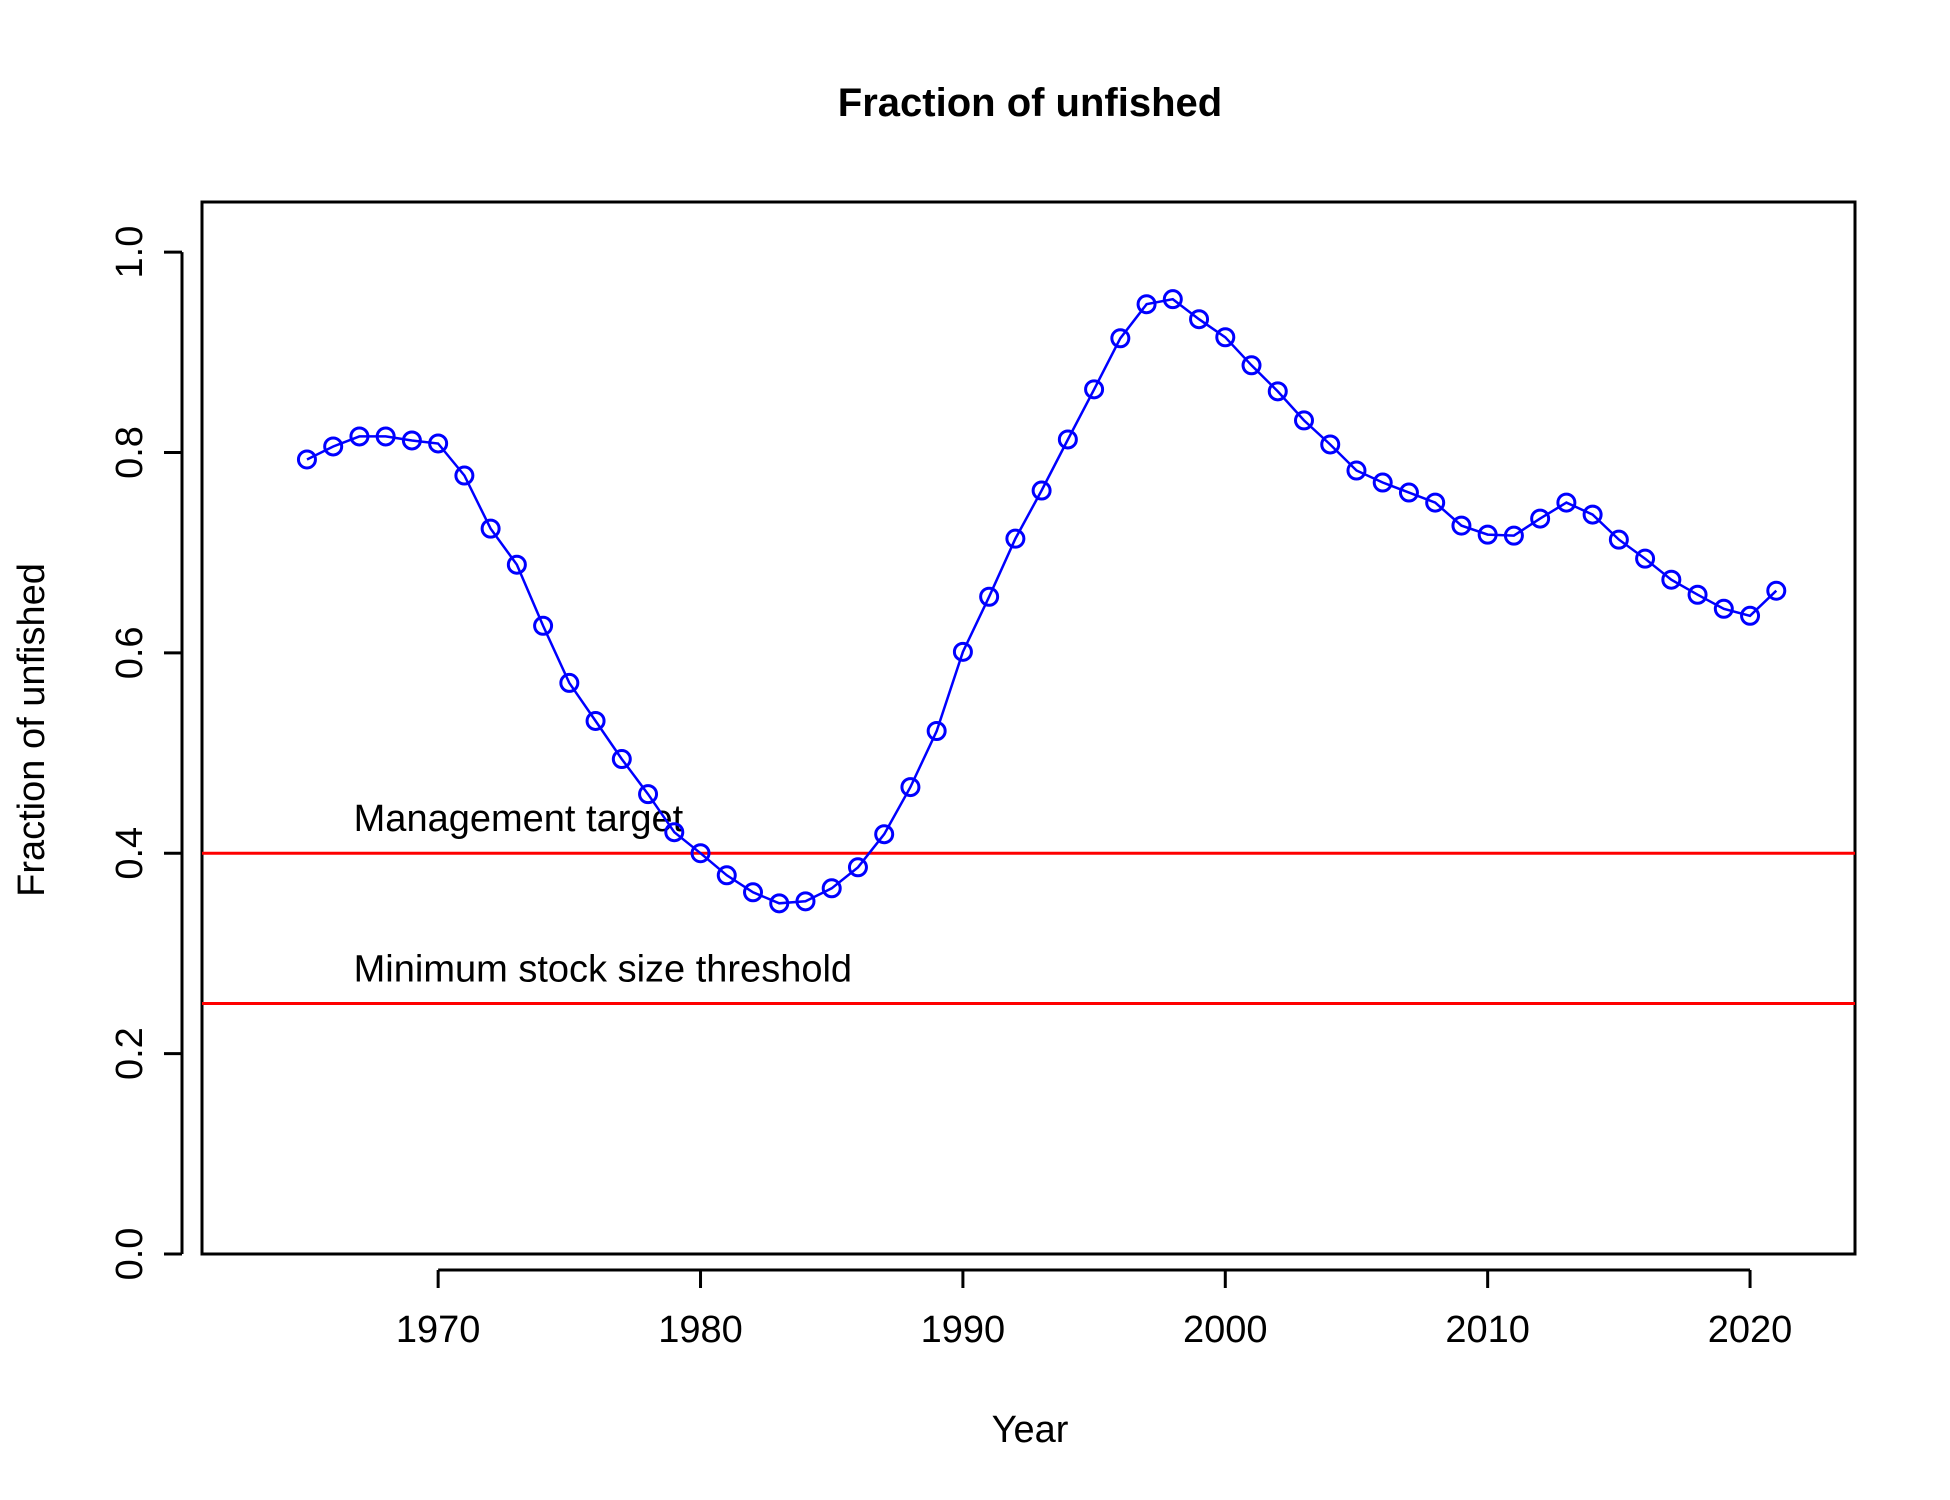 The image size is (1950, 1500). I want to click on y-tick-label: 0.4, so click(130, 853).